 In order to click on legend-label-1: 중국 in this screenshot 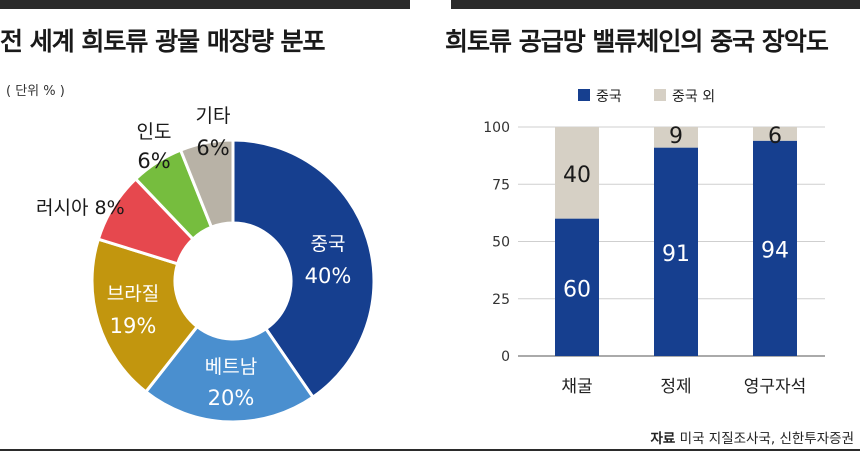, I will do `click(609, 97)`.